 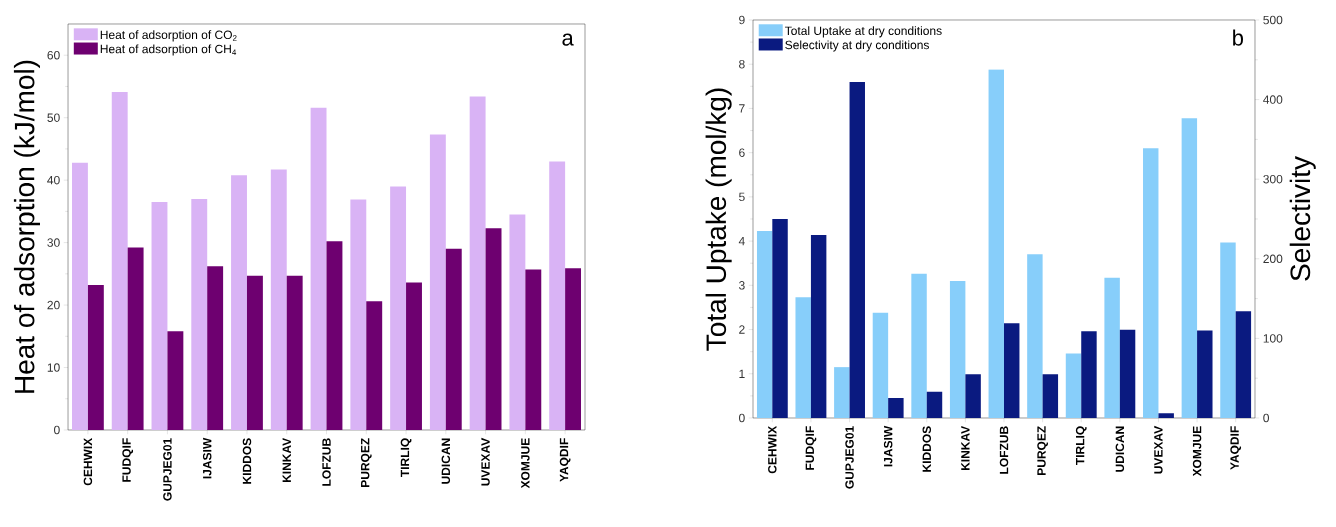 I want to click on y-tick-label: 7, so click(x=742, y=108).